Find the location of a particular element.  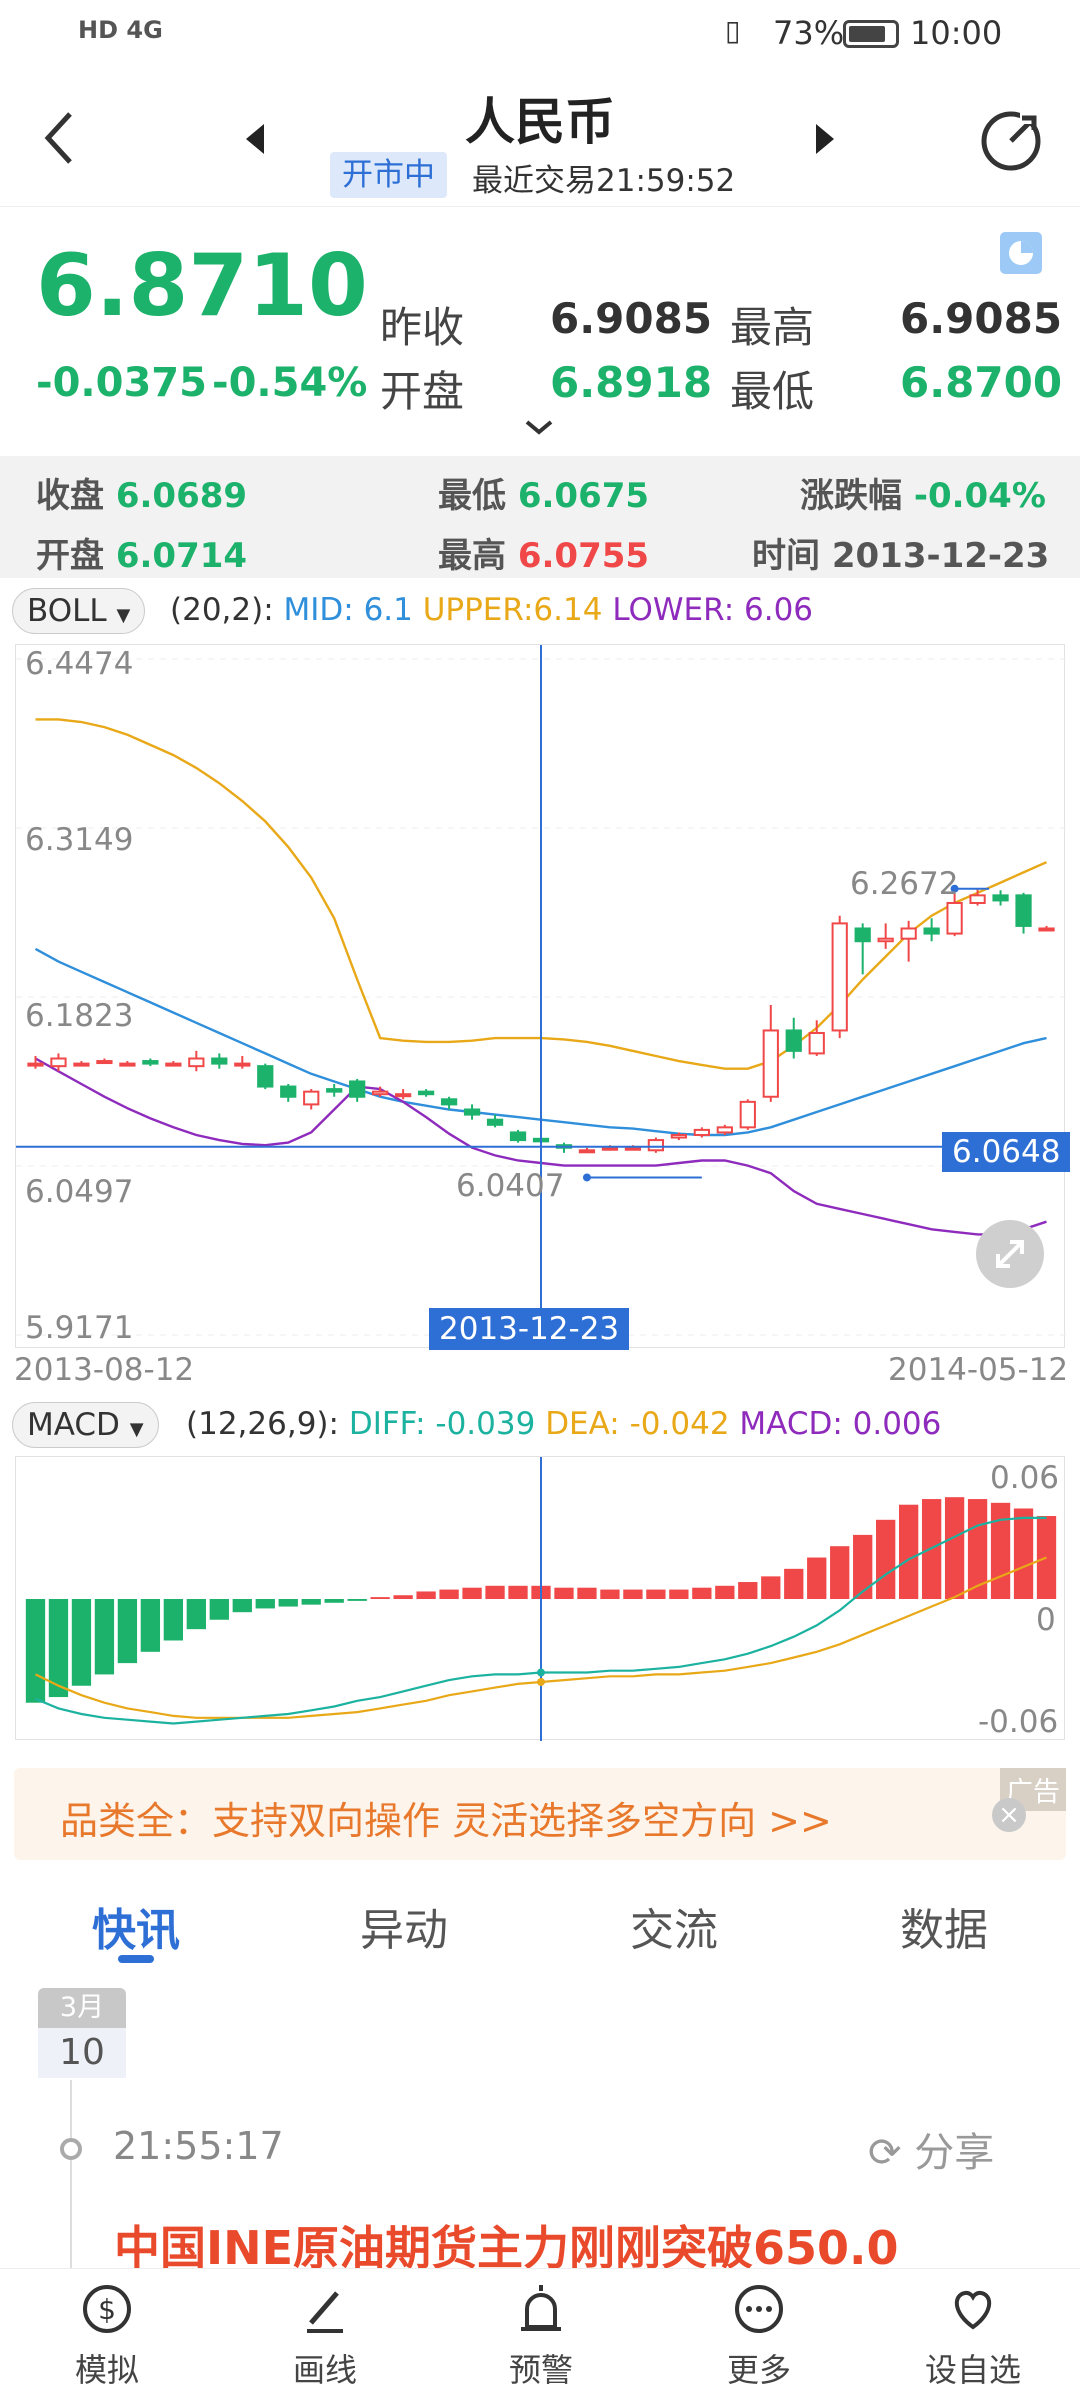

ad-close-button: × is located at coordinates (1009, 1815).